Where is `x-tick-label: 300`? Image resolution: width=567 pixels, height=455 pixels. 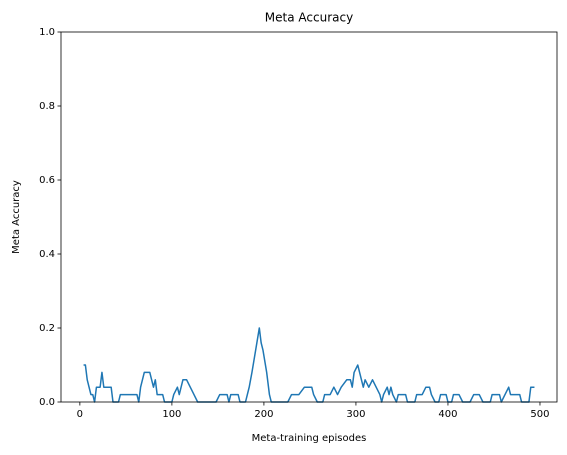
x-tick-label: 300 is located at coordinates (355, 414).